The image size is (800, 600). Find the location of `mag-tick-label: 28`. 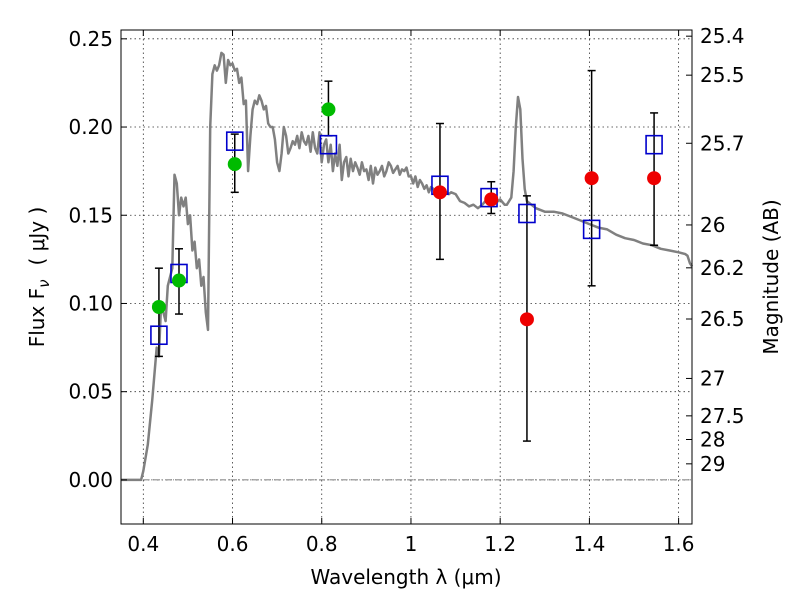

mag-tick-label: 28 is located at coordinates (712, 439).